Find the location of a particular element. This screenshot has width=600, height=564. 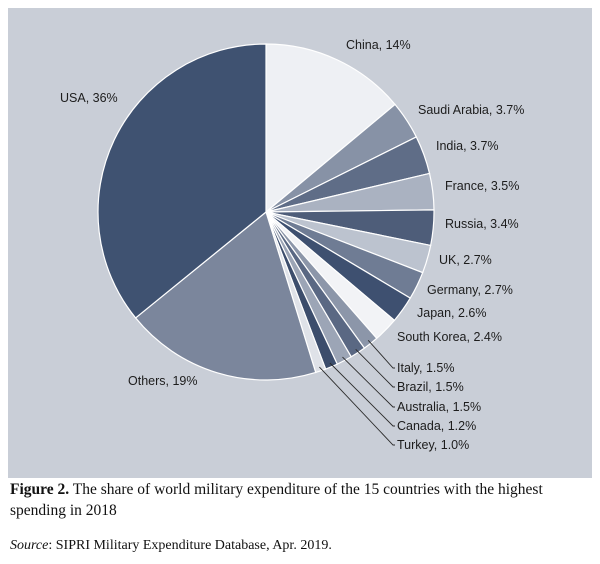

slice-label-south-korea: South Korea, 2.4% is located at coordinates (449, 337).